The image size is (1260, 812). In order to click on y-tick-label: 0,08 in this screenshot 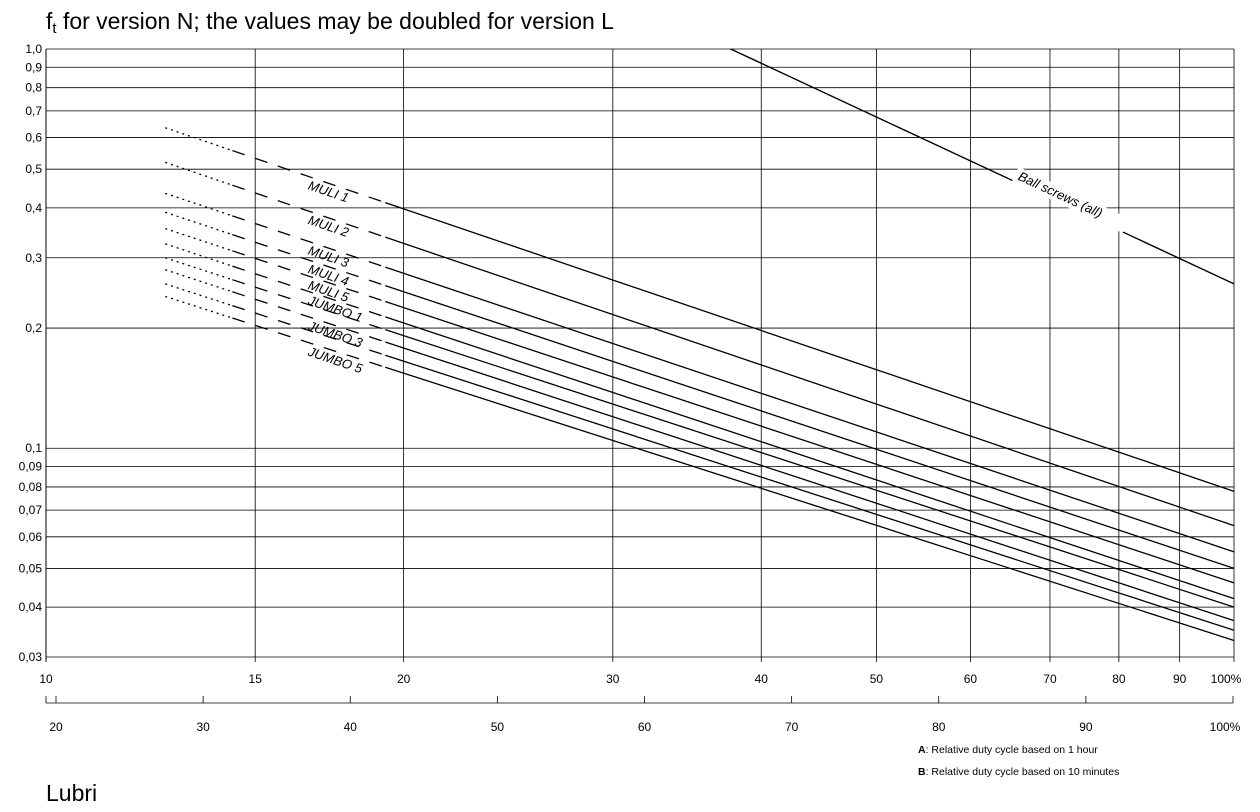, I will do `click(31, 487)`.